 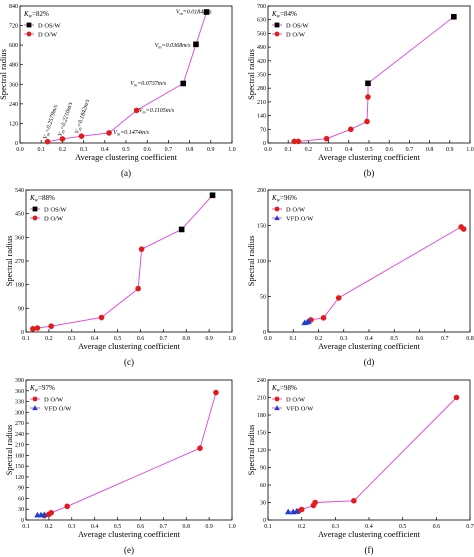 I want to click on panel-label: (e), so click(x=129, y=550).